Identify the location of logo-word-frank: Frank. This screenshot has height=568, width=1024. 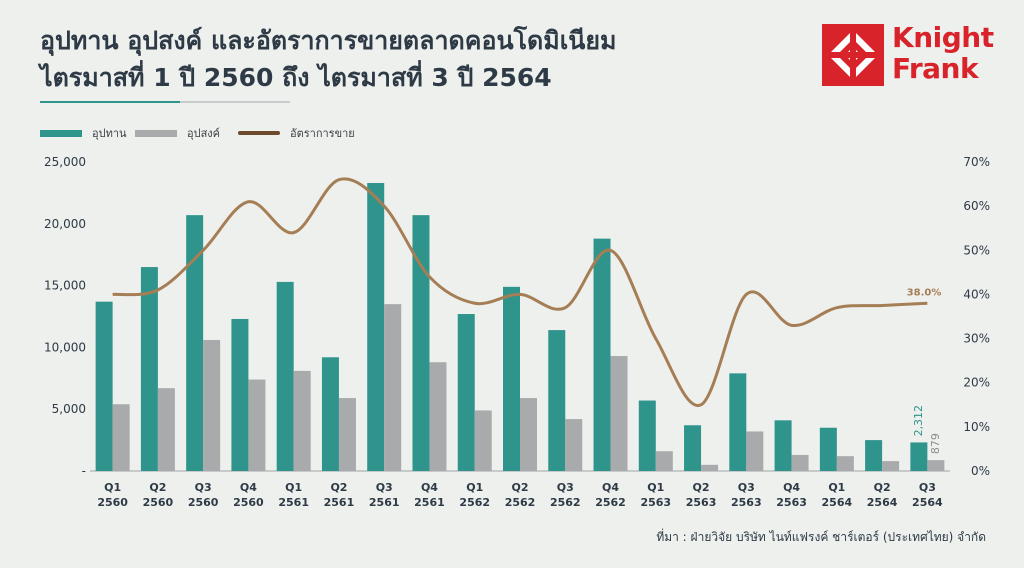
(935, 68).